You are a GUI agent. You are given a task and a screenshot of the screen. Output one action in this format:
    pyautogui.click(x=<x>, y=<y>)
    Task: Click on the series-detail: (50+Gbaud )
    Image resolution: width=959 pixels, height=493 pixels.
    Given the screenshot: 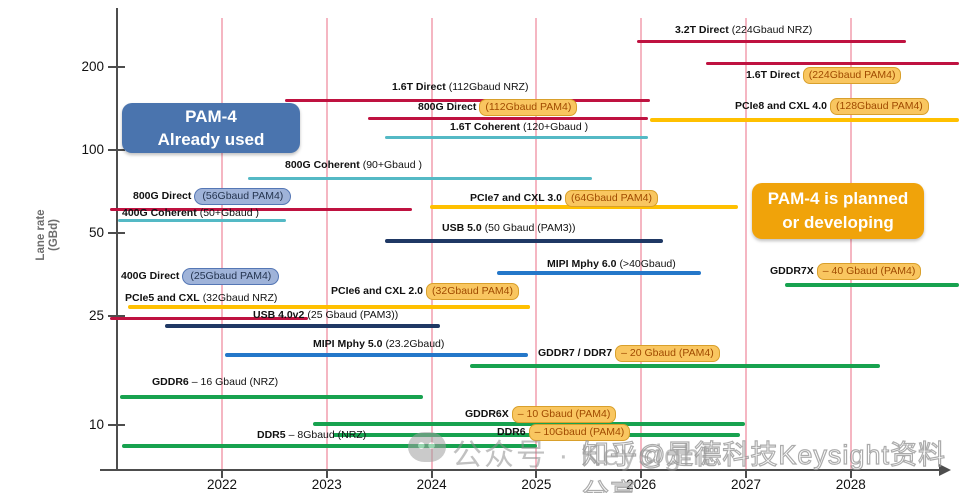 What is the action you would take?
    pyautogui.click(x=229, y=213)
    